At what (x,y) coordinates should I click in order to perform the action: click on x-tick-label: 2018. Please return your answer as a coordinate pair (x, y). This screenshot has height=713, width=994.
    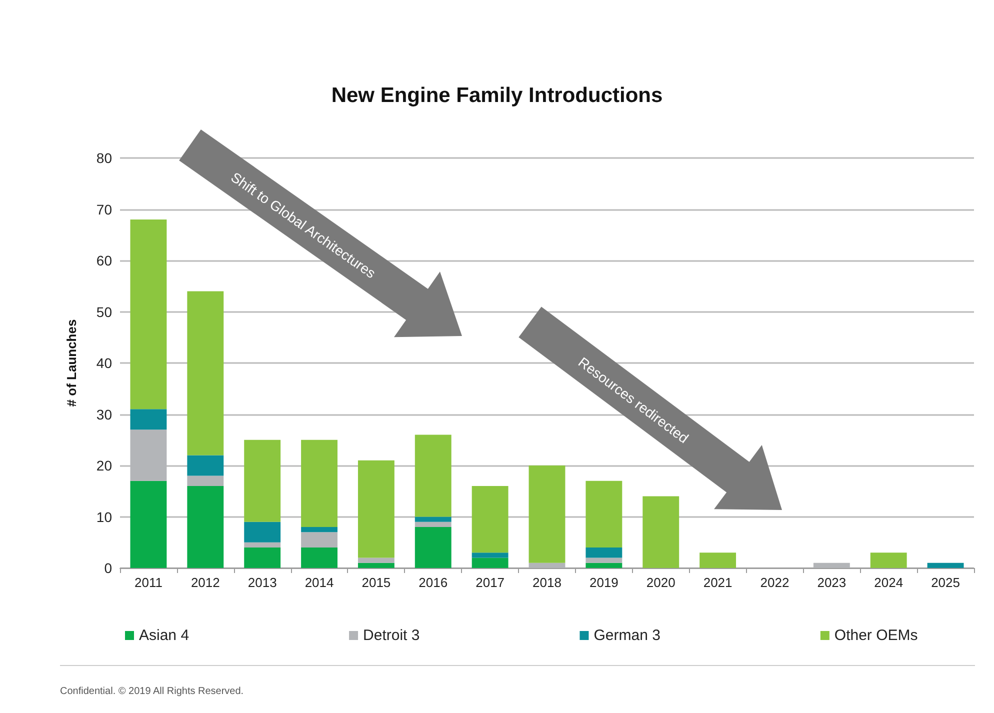
    Looking at the image, I should click on (547, 582).